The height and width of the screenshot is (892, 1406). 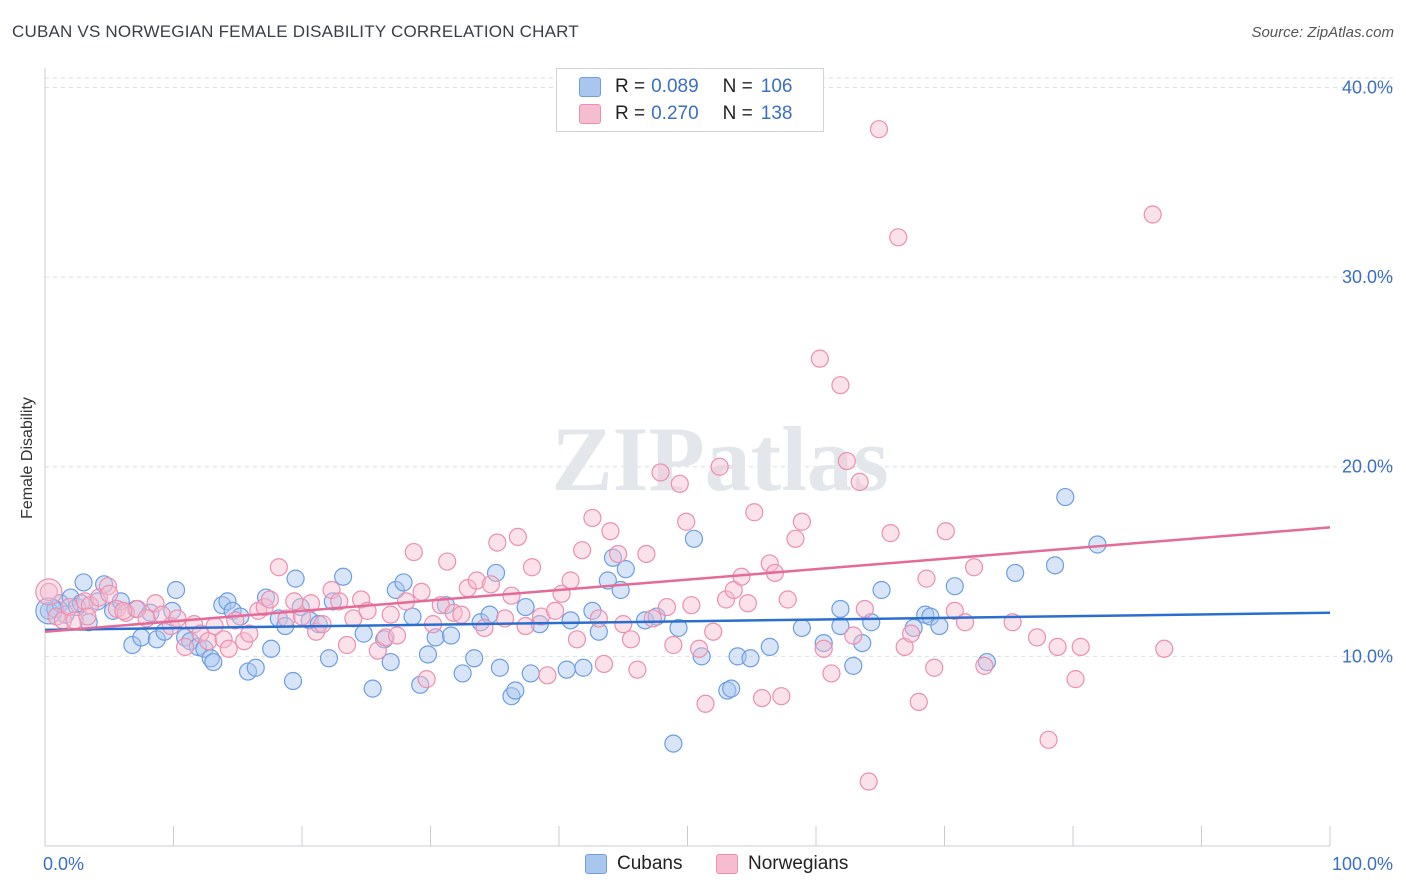 I want to click on r-value: 0.270, so click(x=675, y=113).